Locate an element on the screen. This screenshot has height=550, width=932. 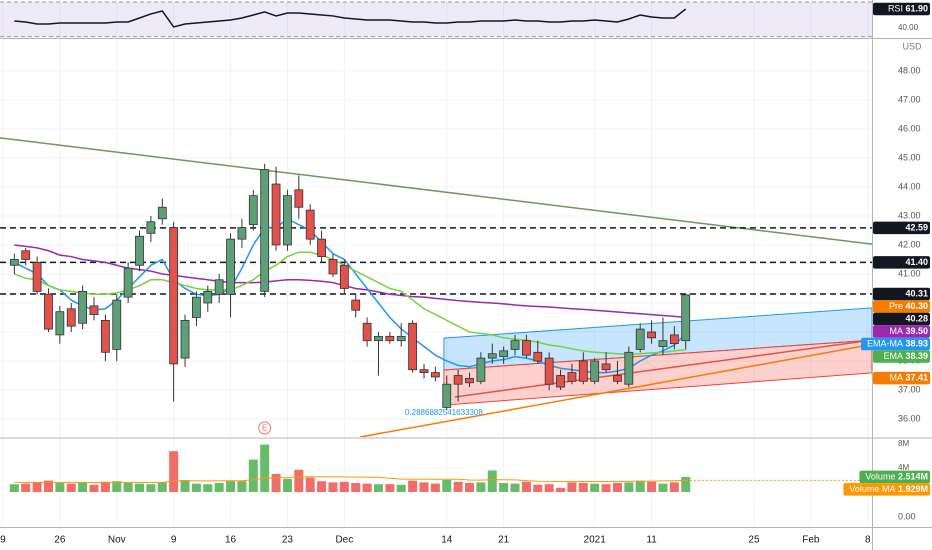
price-badge-label: 40.28 is located at coordinates (916, 319).